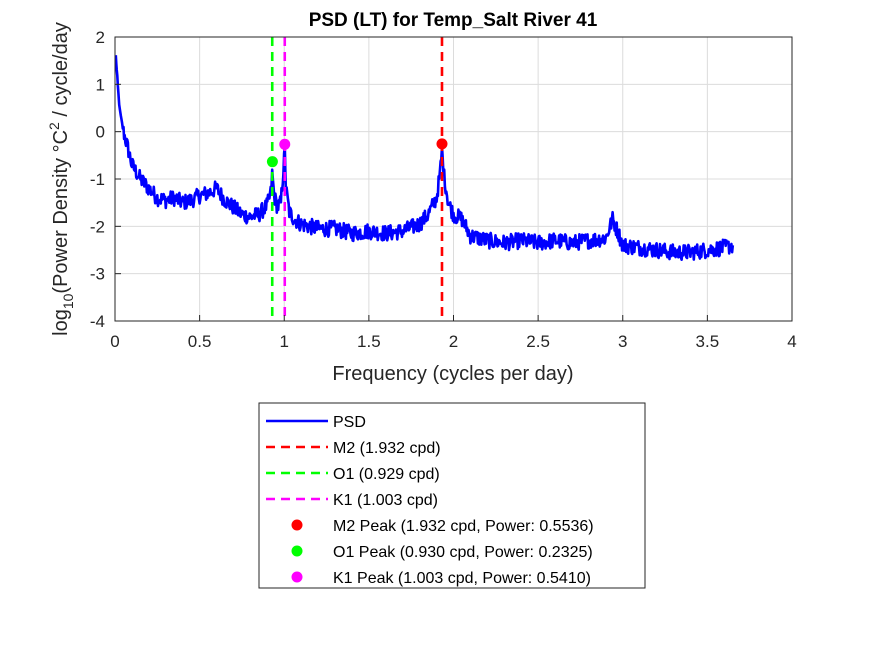 This screenshot has width=875, height=656. What do you see at coordinates (357, 153) in the screenshot?
I see `peak-markers` at bounding box center [357, 153].